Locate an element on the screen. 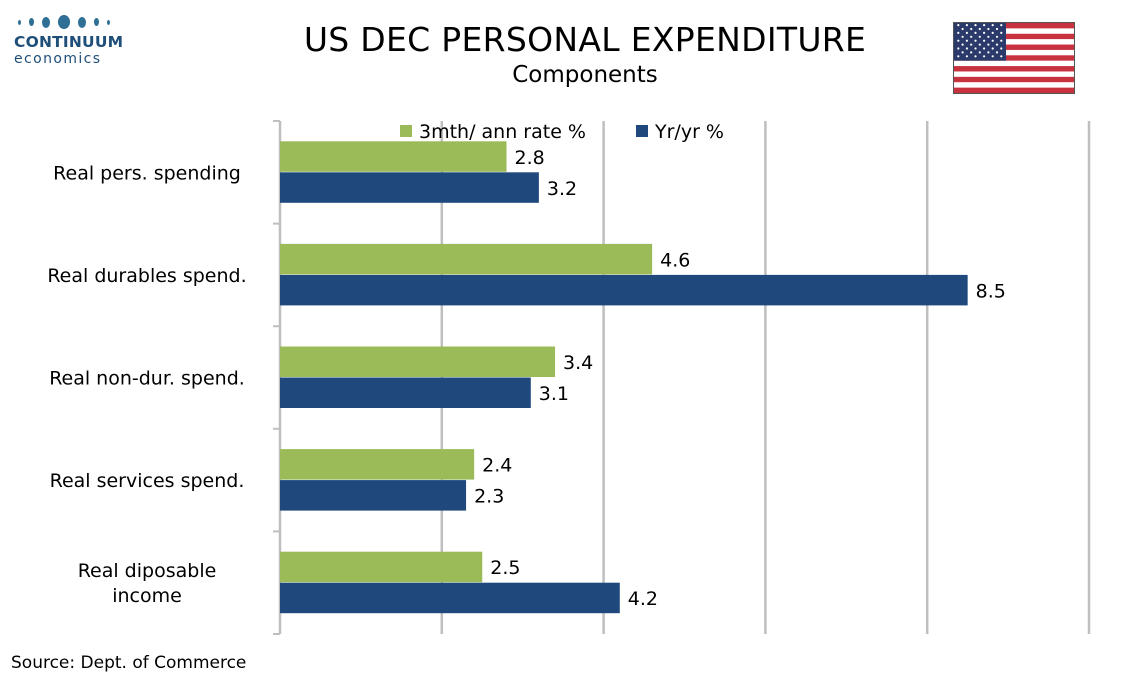 Image resolution: width=1134 pixels, height=680 pixels. logo-wordmark-top: CONTINUUM is located at coordinates (69, 42).